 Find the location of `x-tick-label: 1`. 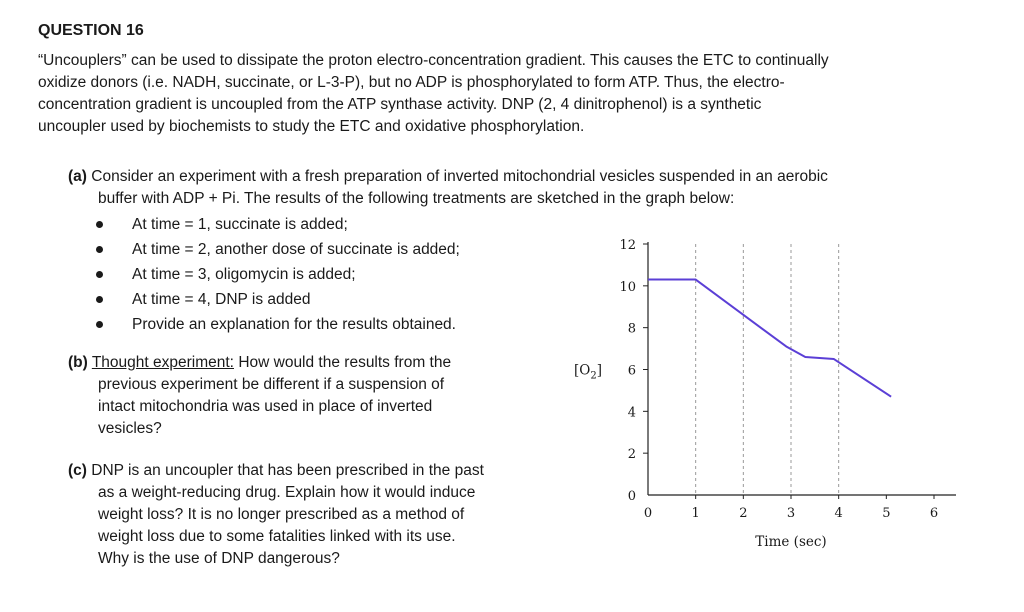

x-tick-label: 1 is located at coordinates (696, 513).